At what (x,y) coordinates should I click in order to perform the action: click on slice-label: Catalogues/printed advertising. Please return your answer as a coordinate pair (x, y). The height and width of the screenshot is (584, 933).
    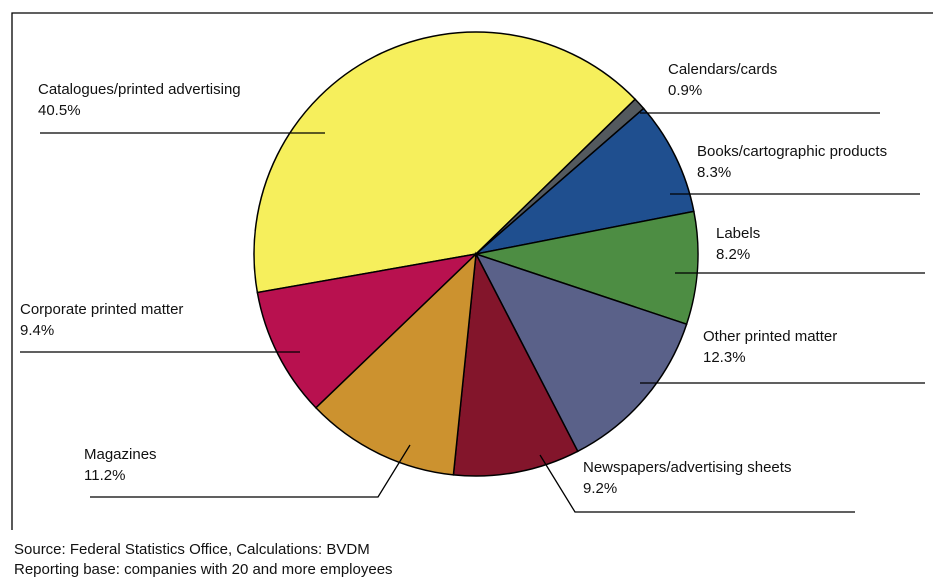
    Looking at the image, I should click on (139, 89).